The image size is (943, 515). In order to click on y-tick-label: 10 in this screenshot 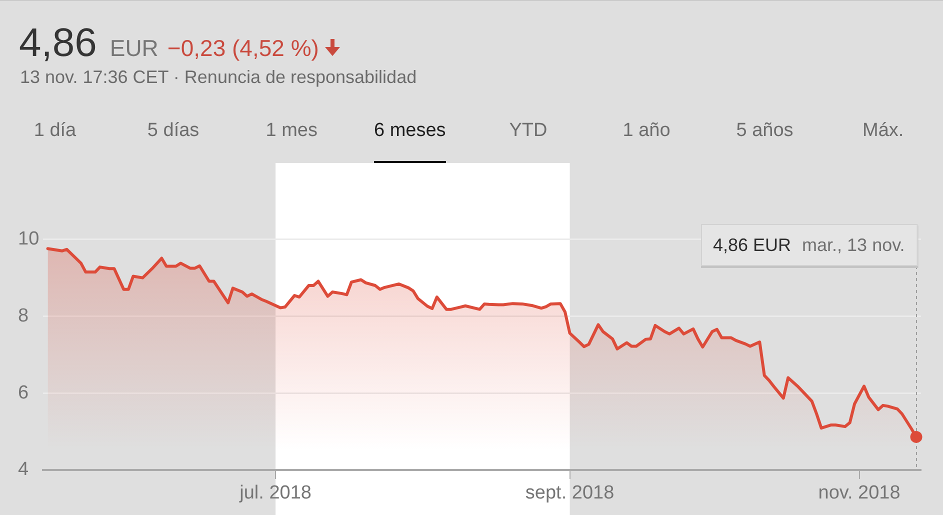, I will do `click(29, 239)`.